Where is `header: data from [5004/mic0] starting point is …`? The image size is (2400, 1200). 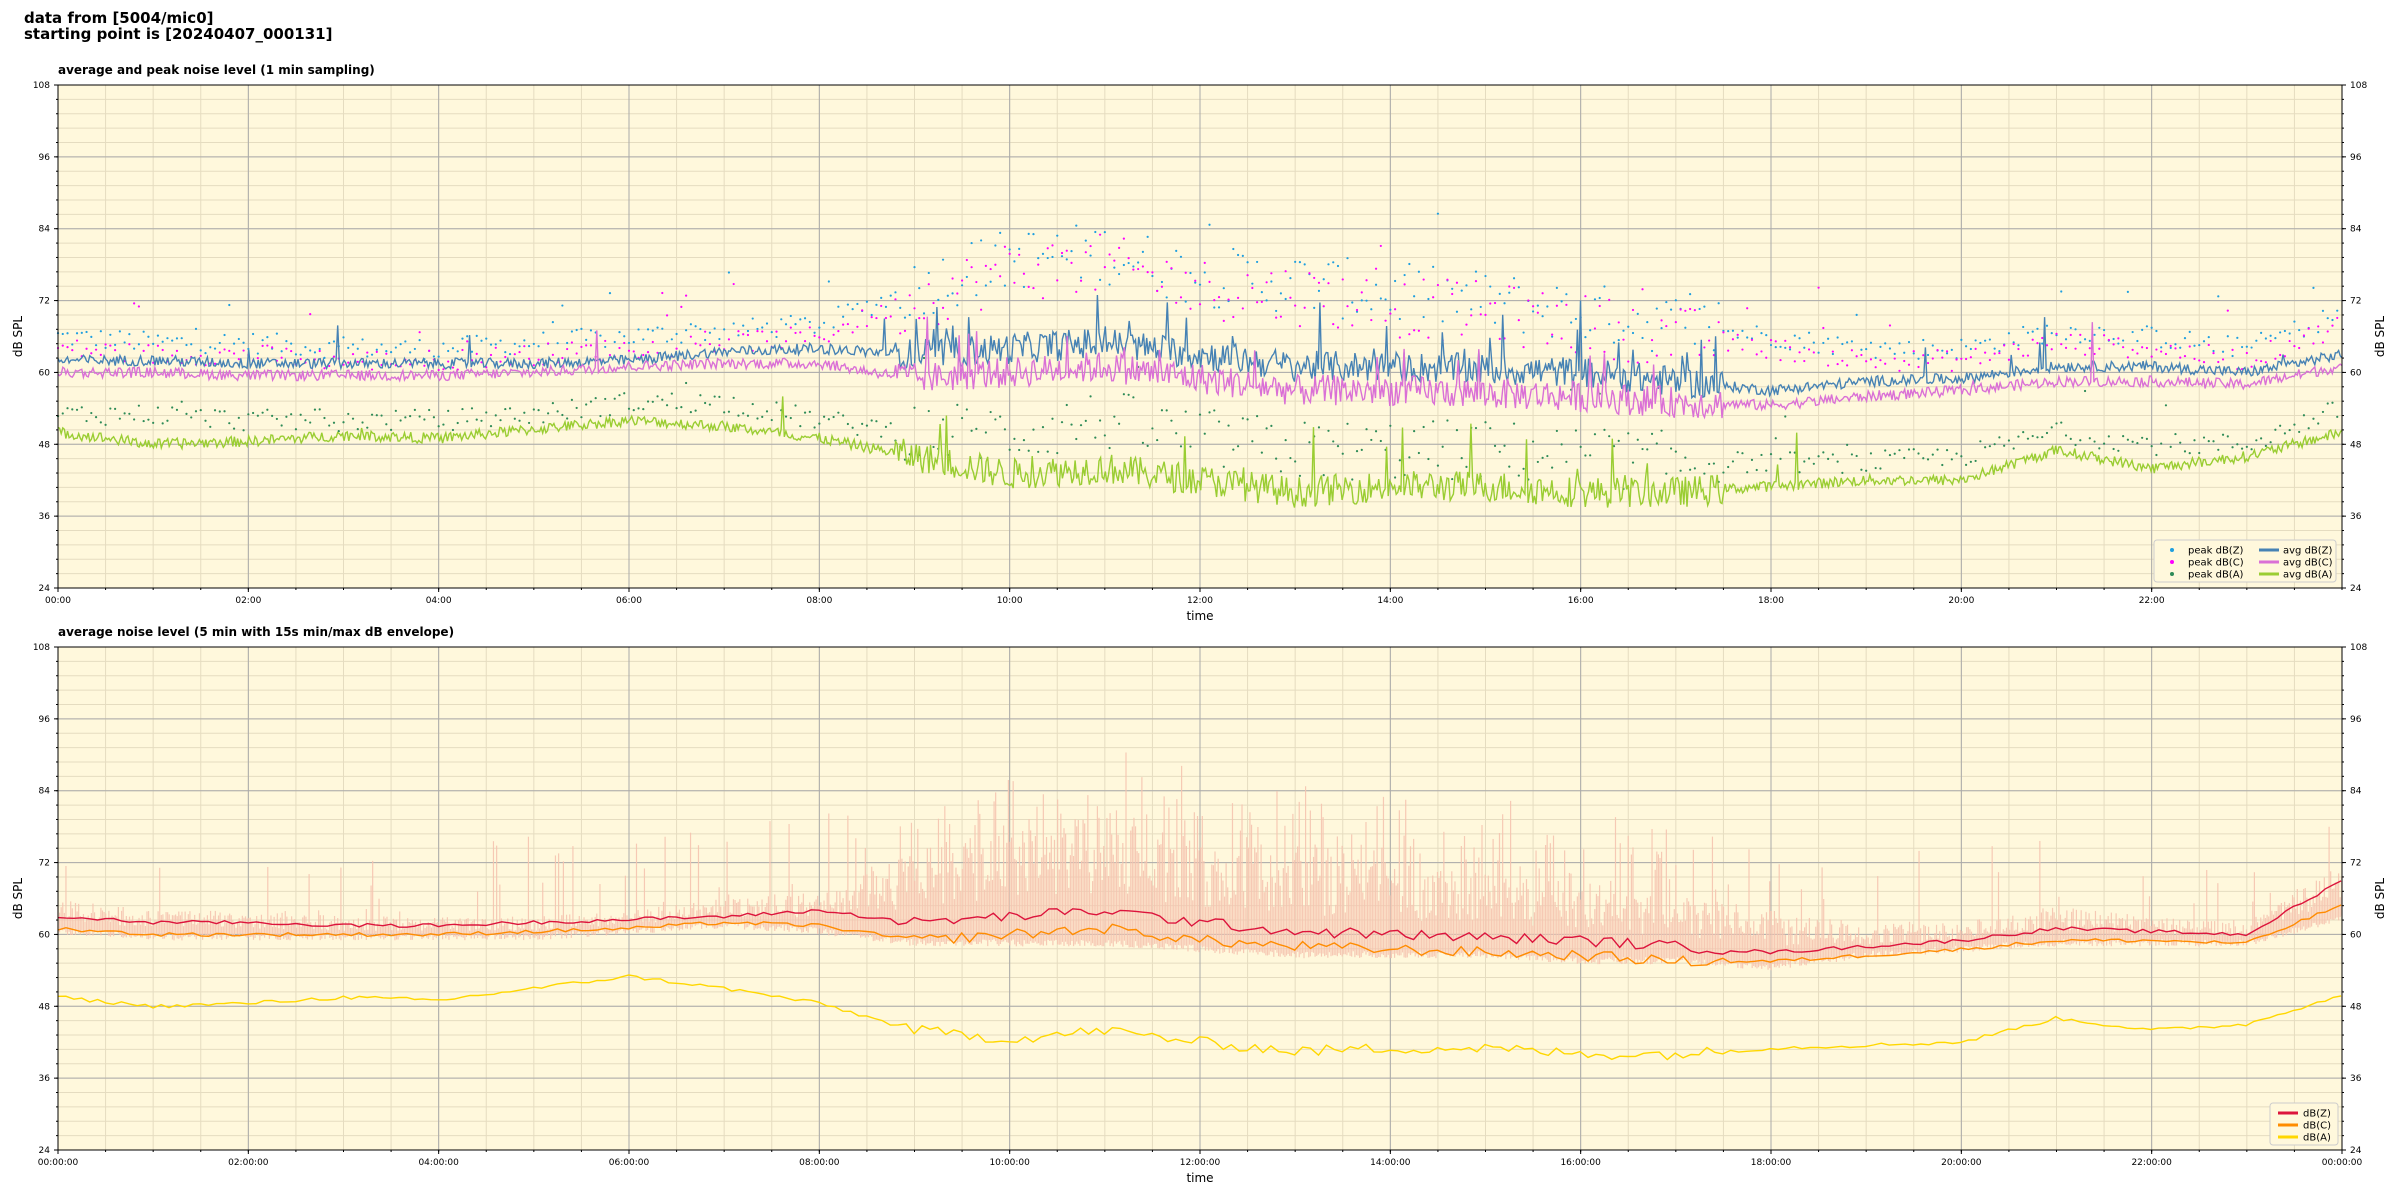 header: data from [5004/mic0] starting point is … is located at coordinates (178, 26).